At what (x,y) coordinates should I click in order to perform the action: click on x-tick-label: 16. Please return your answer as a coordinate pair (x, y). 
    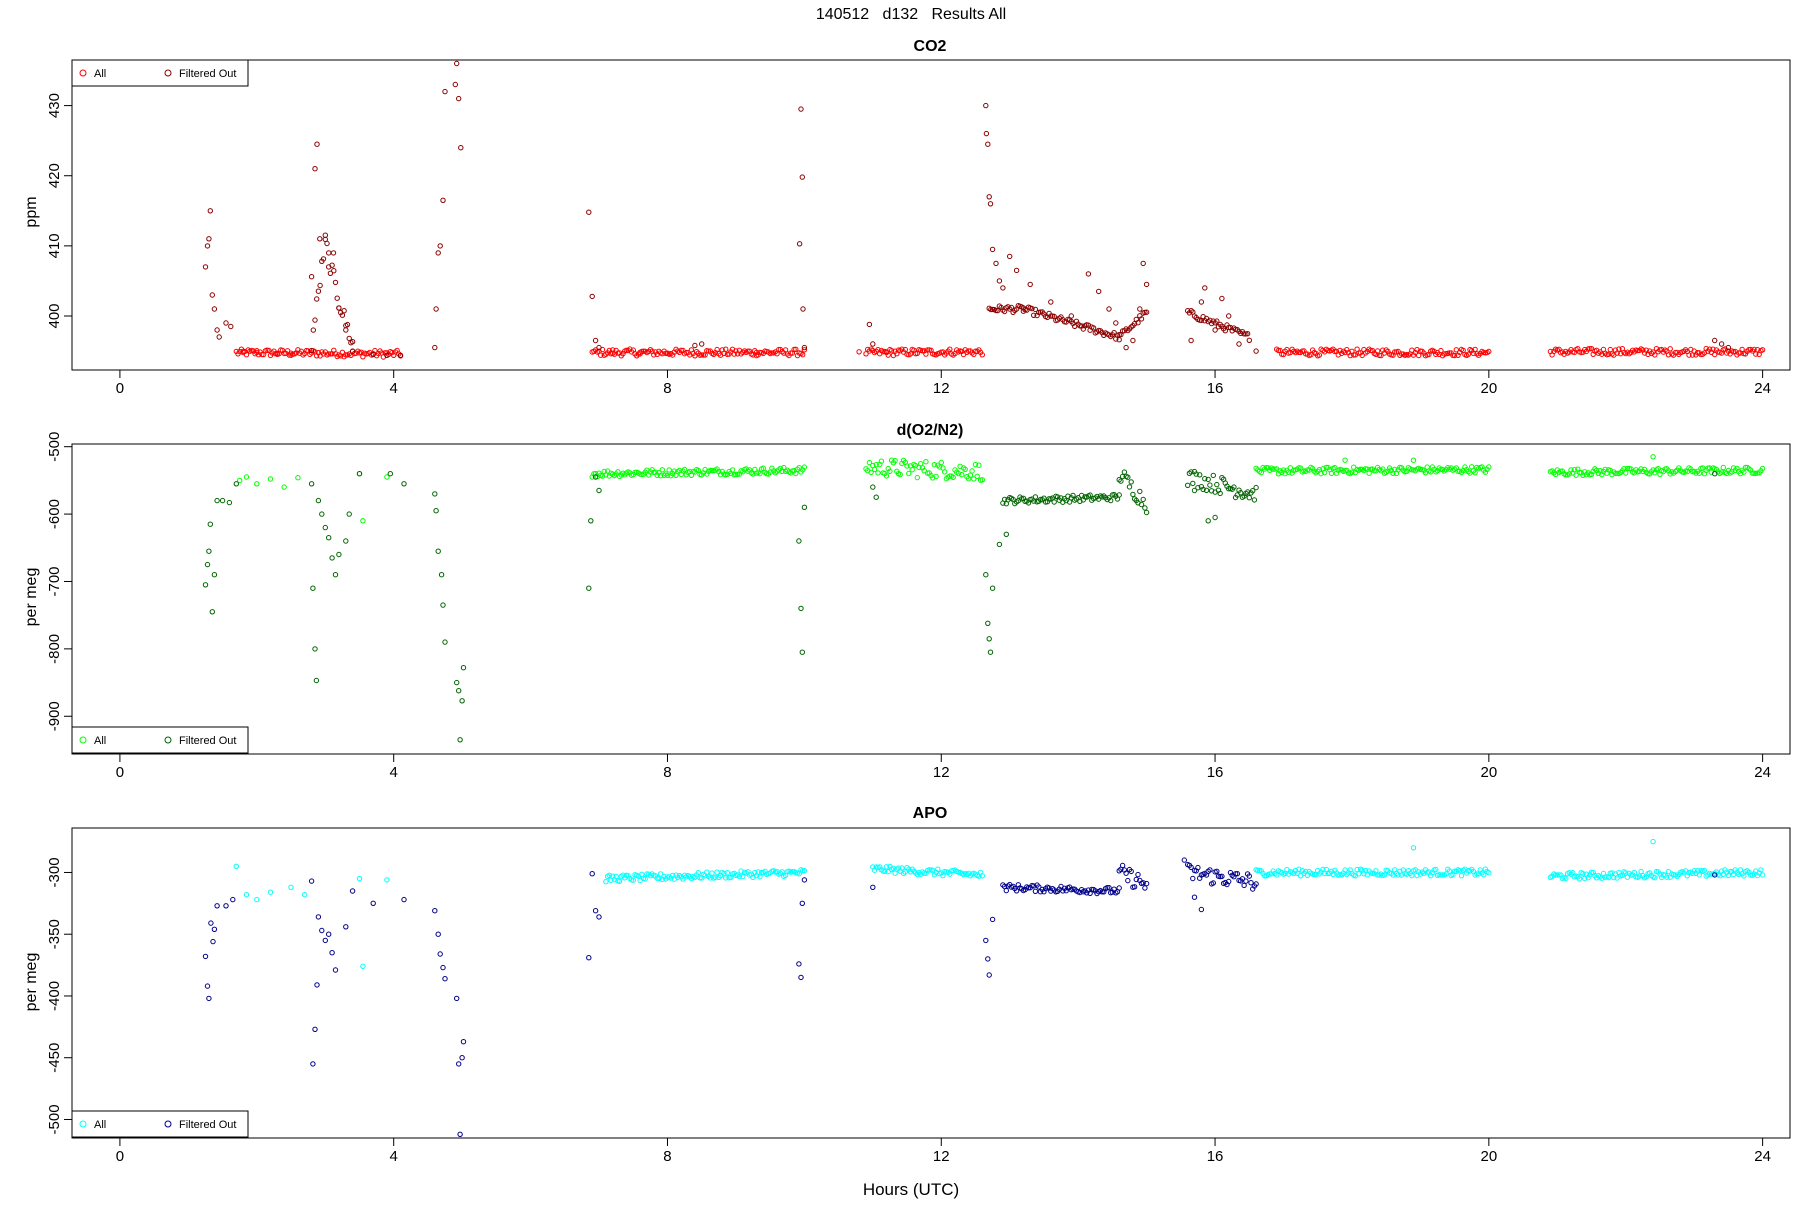
    Looking at the image, I should click on (1215, 1156).